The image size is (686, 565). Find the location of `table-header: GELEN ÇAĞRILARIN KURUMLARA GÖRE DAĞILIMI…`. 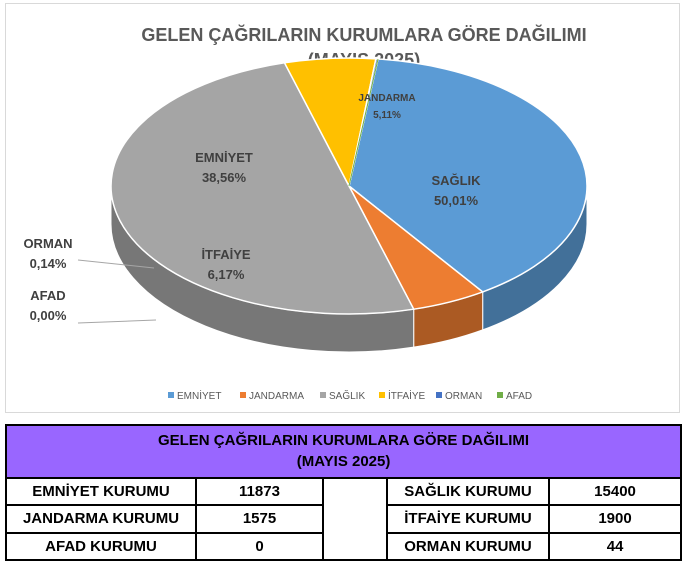

table-header: GELEN ÇAĞRILARIN KURUMLARA GÖRE DAĞILIMI… is located at coordinates (343, 451).